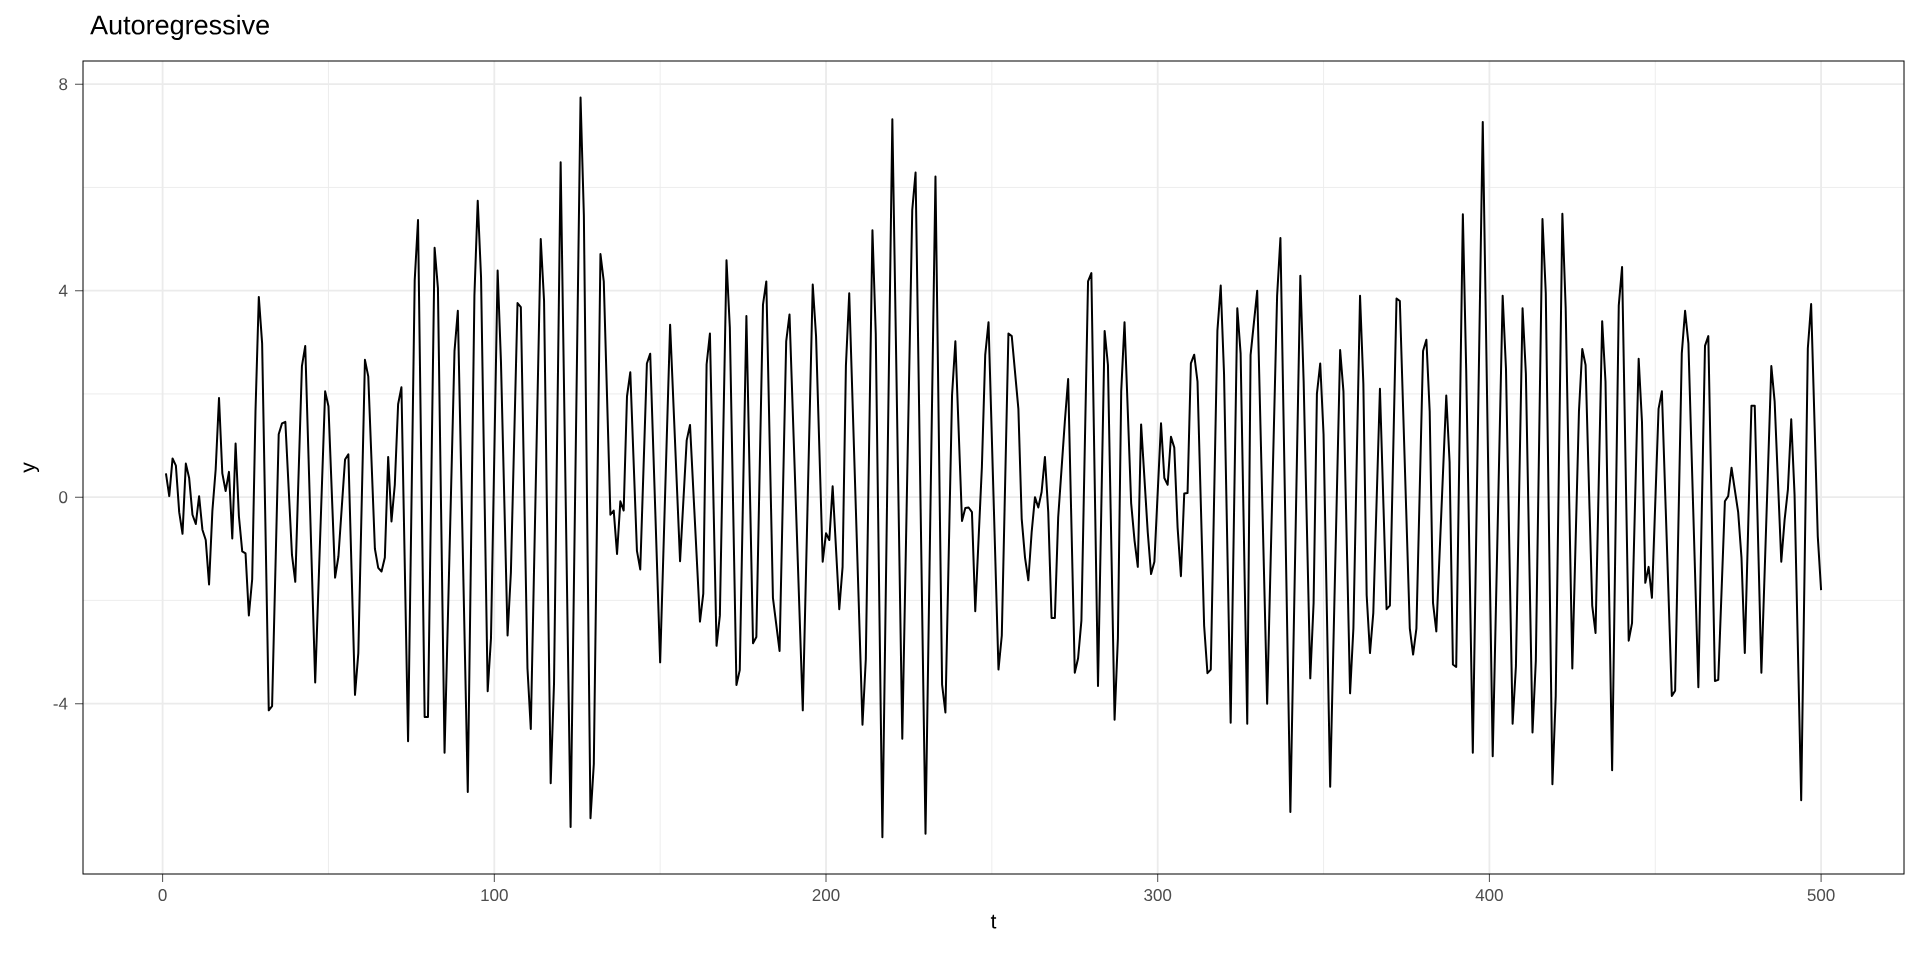  I want to click on x-tick-label: 200, so click(826, 895).